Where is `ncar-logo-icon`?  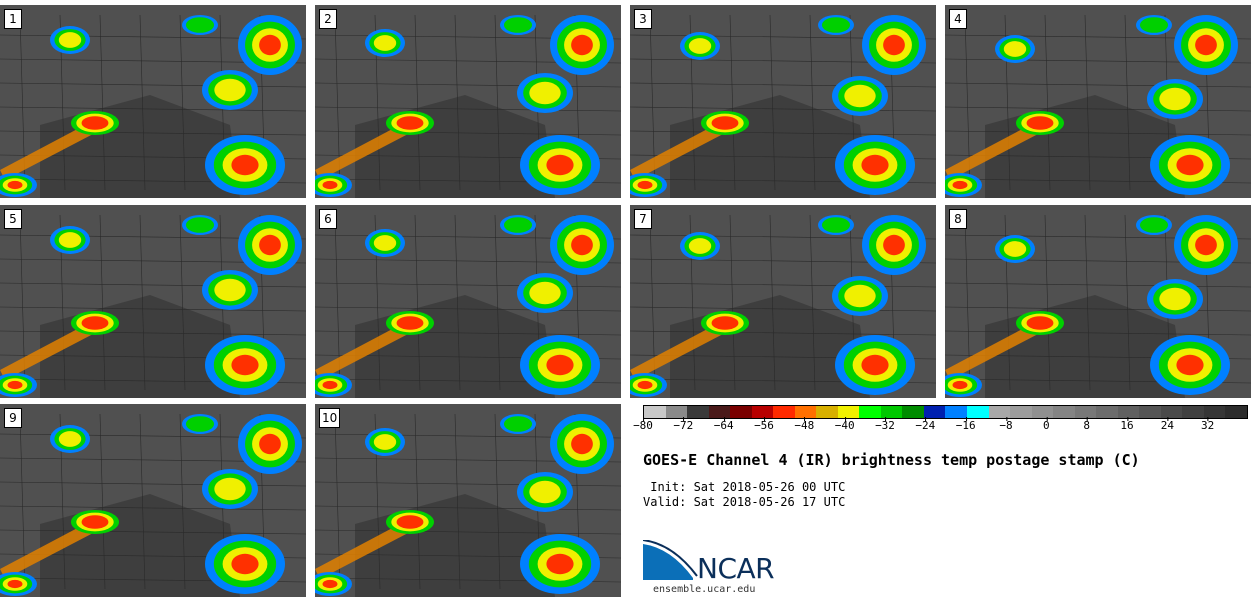 ncar-logo-icon is located at coordinates (670, 560).